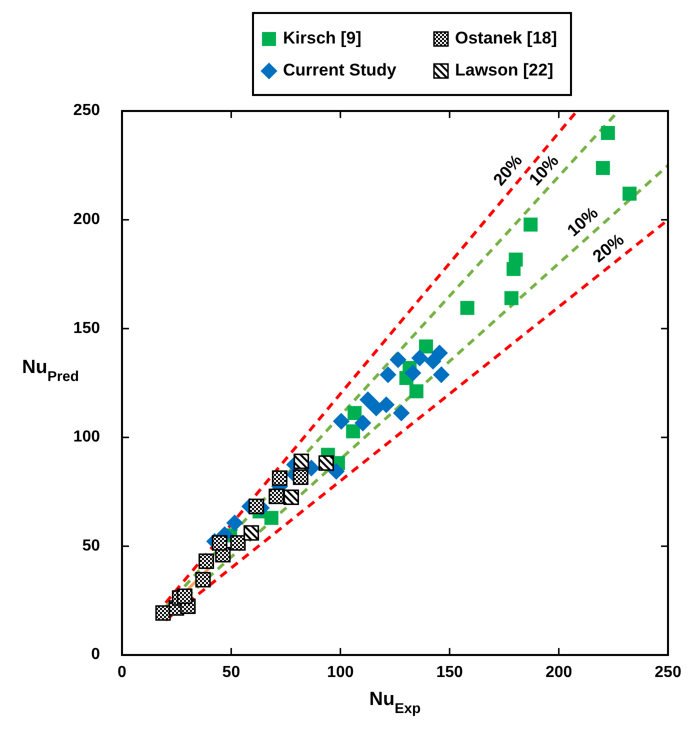 The image size is (696, 729). I want to click on legend-label: Current Study, so click(340, 70).